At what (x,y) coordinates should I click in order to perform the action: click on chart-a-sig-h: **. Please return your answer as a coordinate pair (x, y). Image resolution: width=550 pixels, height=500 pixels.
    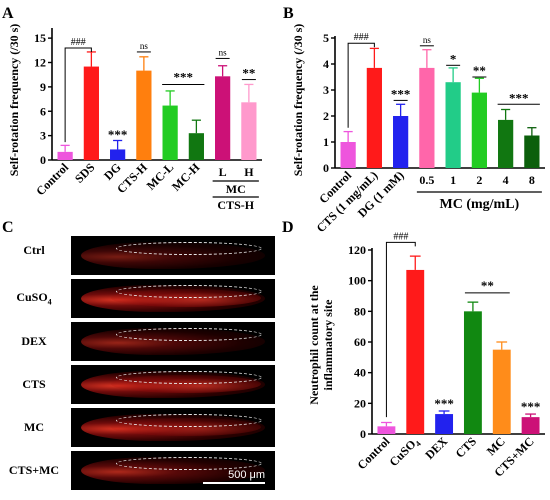
    Looking at the image, I should click on (248, 73).